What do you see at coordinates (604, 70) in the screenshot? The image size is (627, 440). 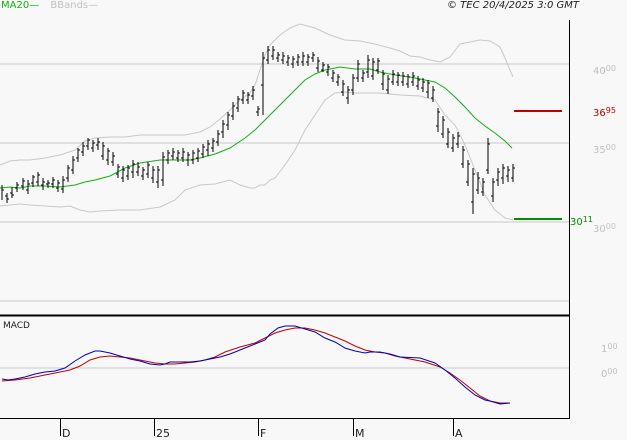 I see `price-tick-4000: 4000` at bounding box center [604, 70].